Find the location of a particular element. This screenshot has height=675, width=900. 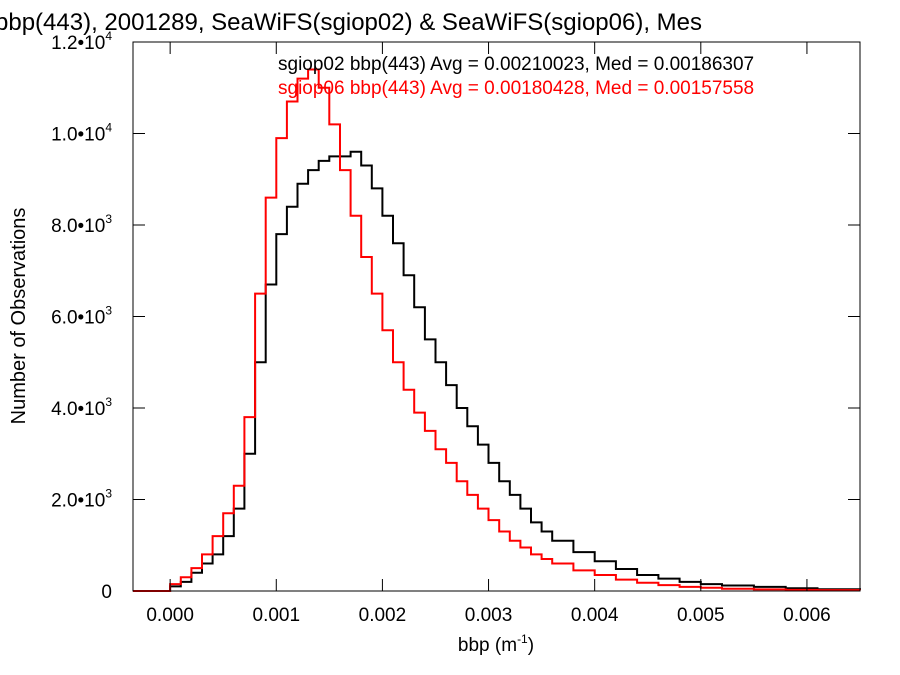

y-tick-label-base: 0 is located at coordinates (106, 592).